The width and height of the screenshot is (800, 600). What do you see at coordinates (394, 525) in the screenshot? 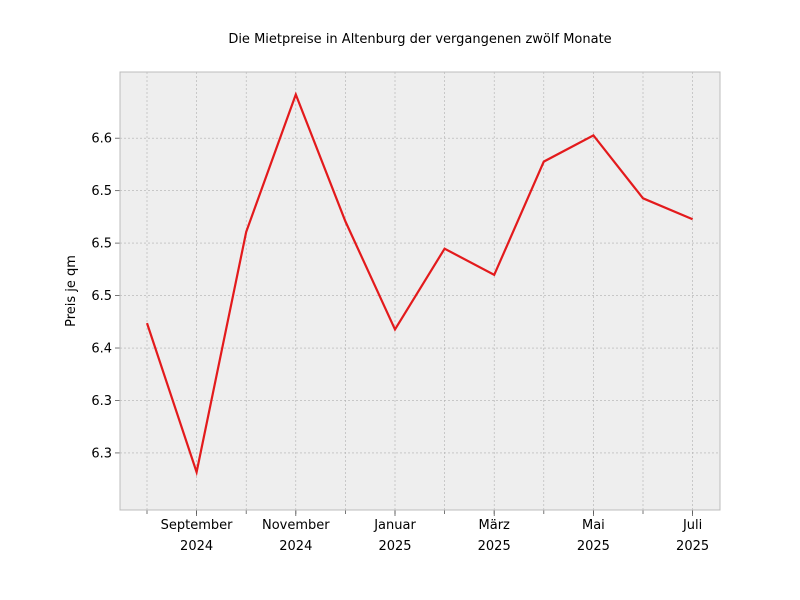
I see `x-tick-label-month: Januar` at bounding box center [394, 525].